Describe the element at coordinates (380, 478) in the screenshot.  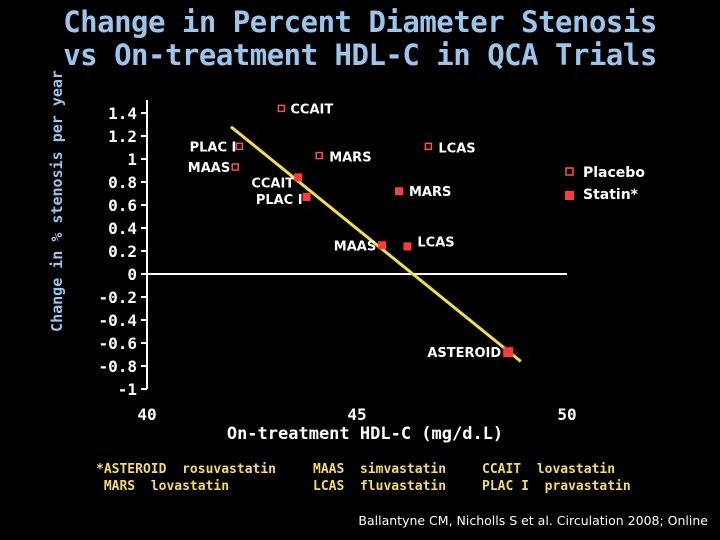
I see `footnote-maas-lcas: MAAS simvastatin LCAS fluvastatin` at that location.